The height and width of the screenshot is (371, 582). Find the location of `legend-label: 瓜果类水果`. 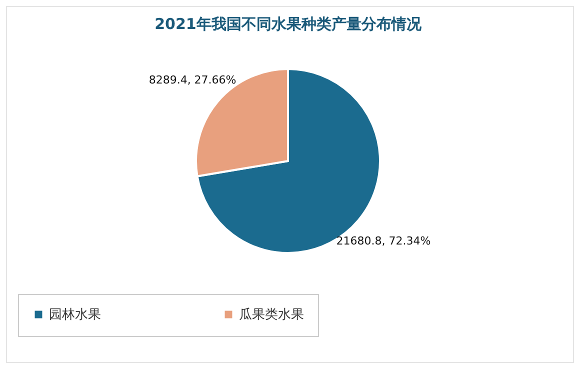

legend-label: 瓜果类水果 is located at coordinates (271, 315).